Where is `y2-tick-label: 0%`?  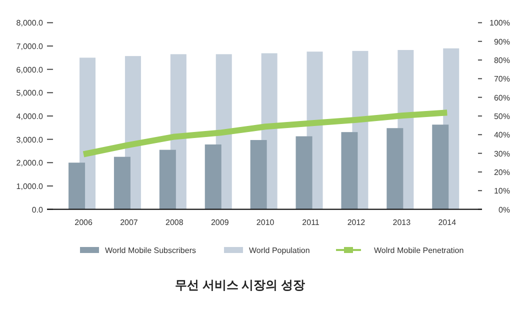
y2-tick-label: 0% is located at coordinates (504, 209).